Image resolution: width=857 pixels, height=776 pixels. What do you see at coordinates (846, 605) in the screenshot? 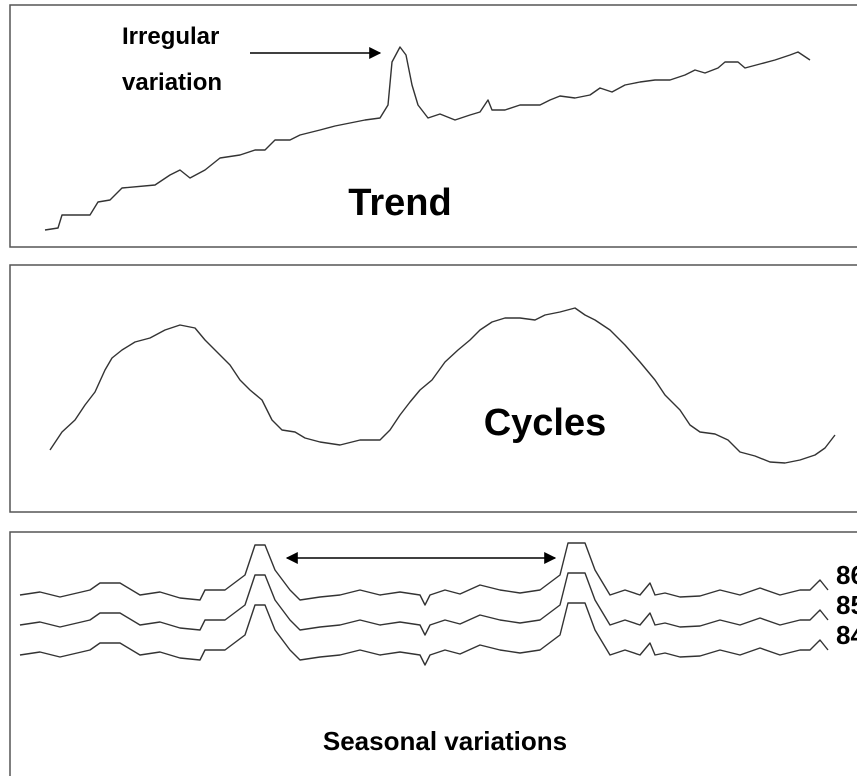
I see `series-label: 85` at bounding box center [846, 605].